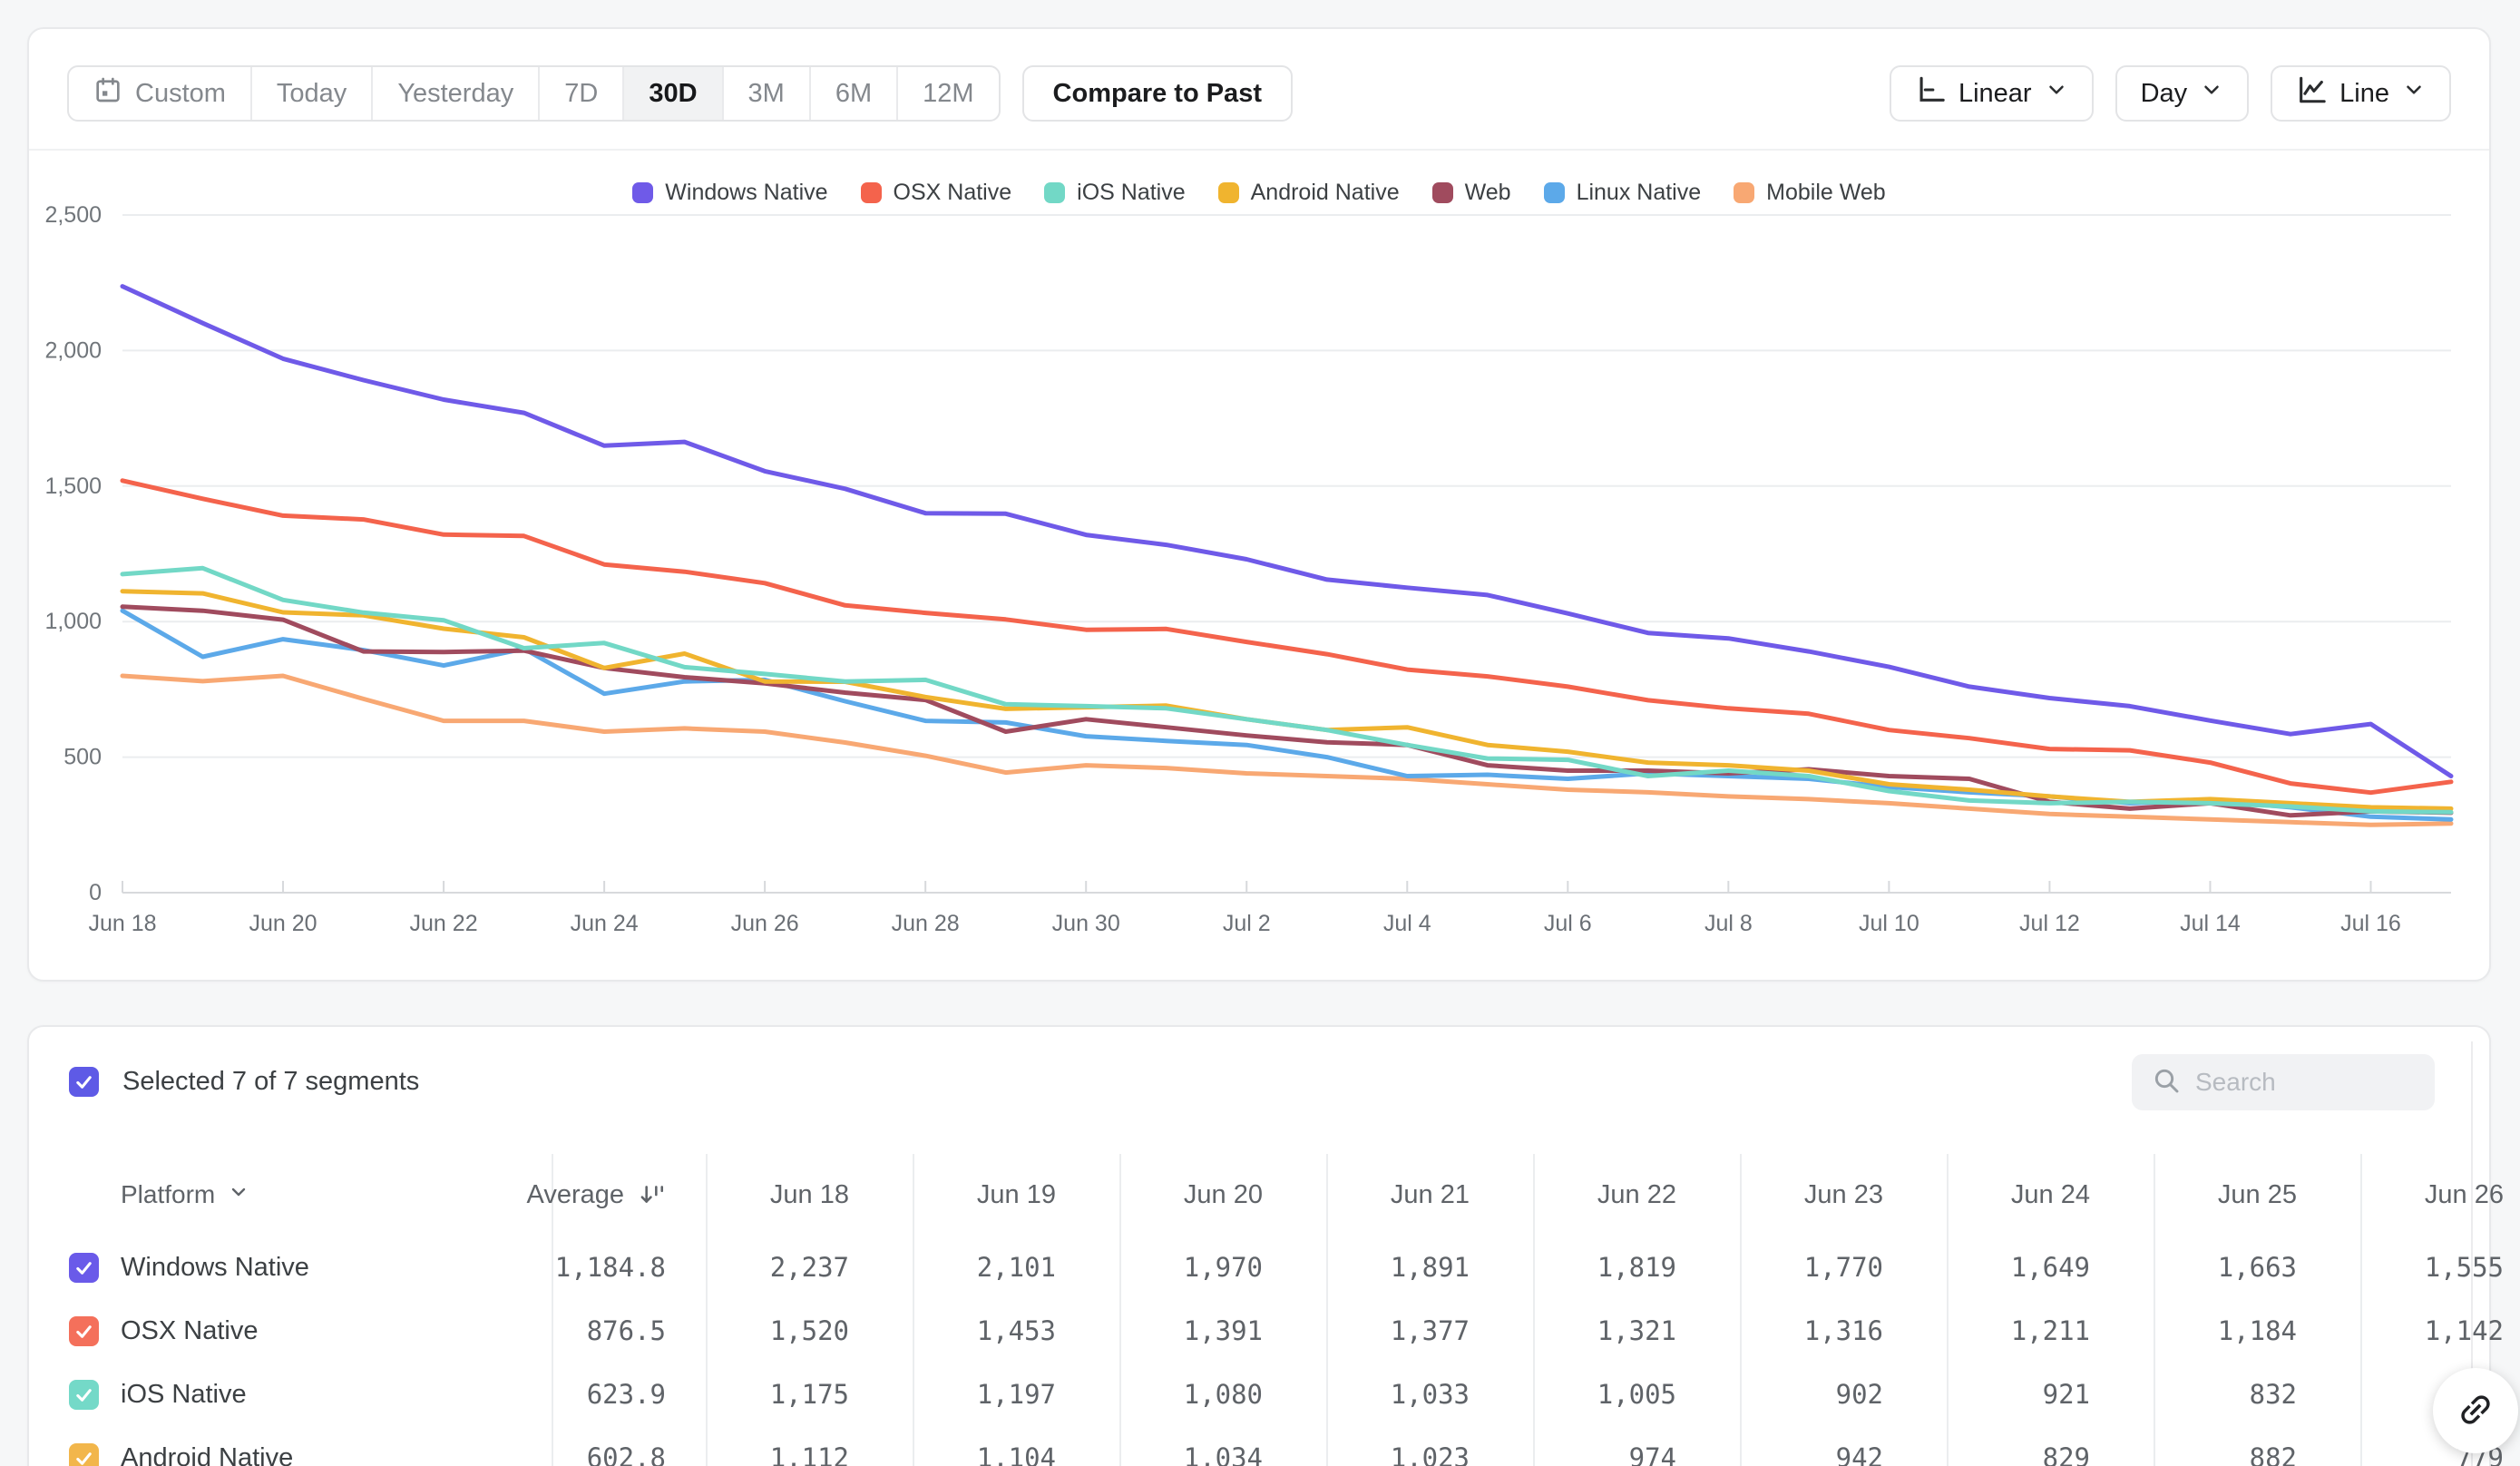 This screenshot has width=2520, height=1466. Describe the element at coordinates (2259, 1331) in the screenshot. I see `metric-value: 1,184` at that location.